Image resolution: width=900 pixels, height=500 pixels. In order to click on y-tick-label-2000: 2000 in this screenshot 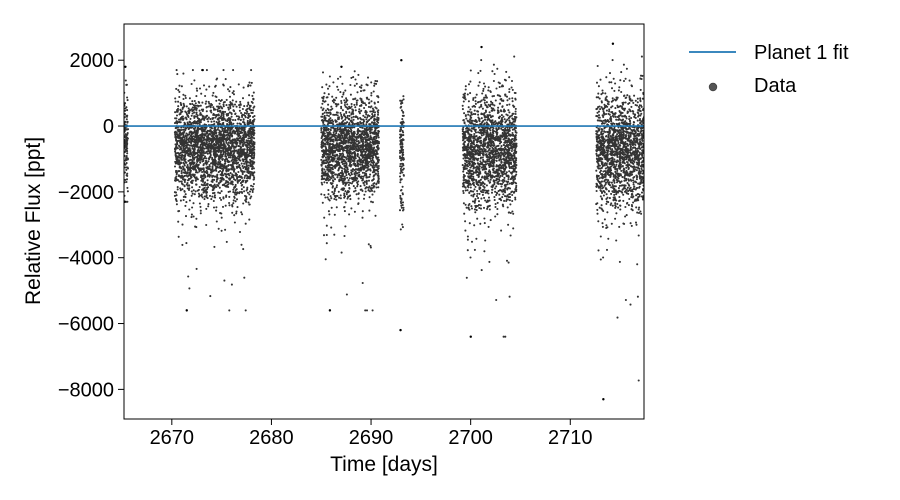, I will do `click(92, 61)`.